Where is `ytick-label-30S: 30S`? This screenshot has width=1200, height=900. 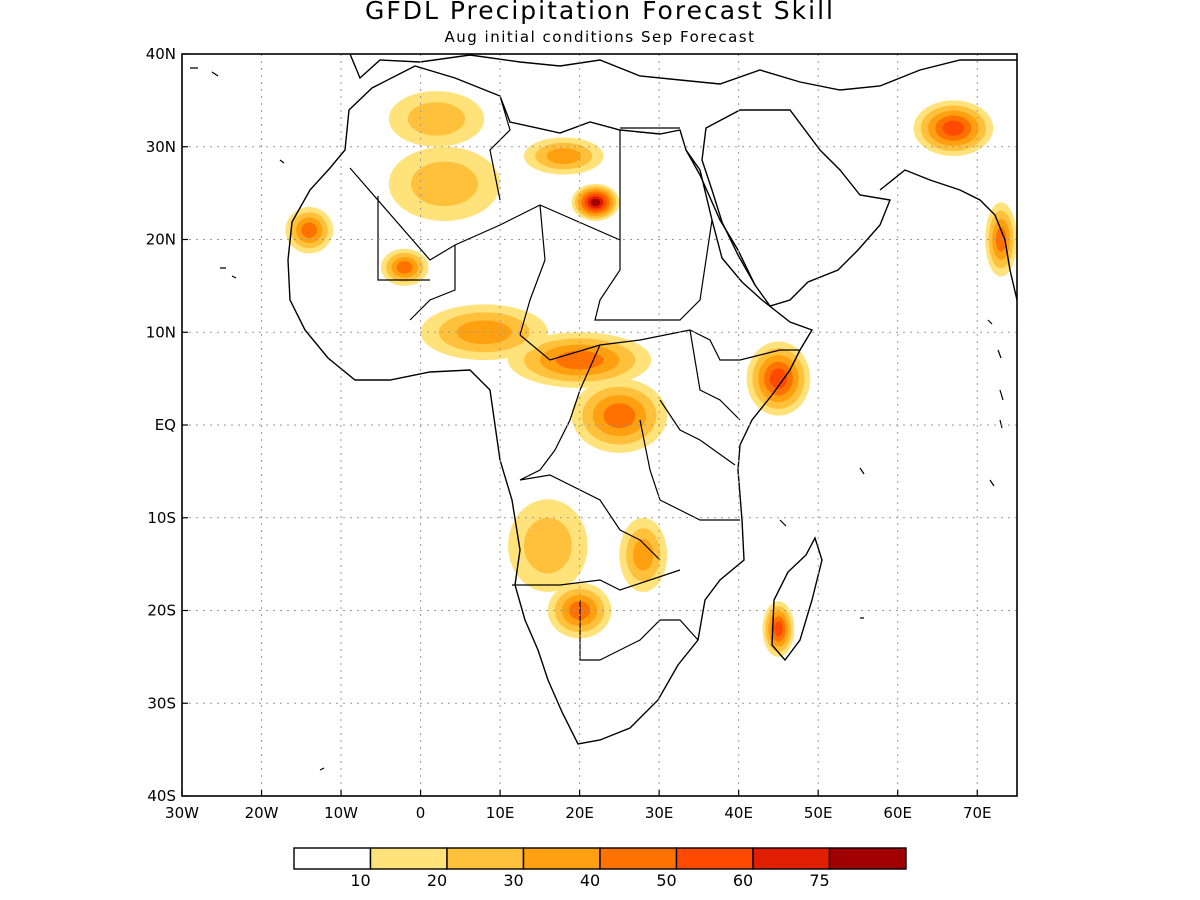
ytick-label-30S: 30S is located at coordinates (161, 703).